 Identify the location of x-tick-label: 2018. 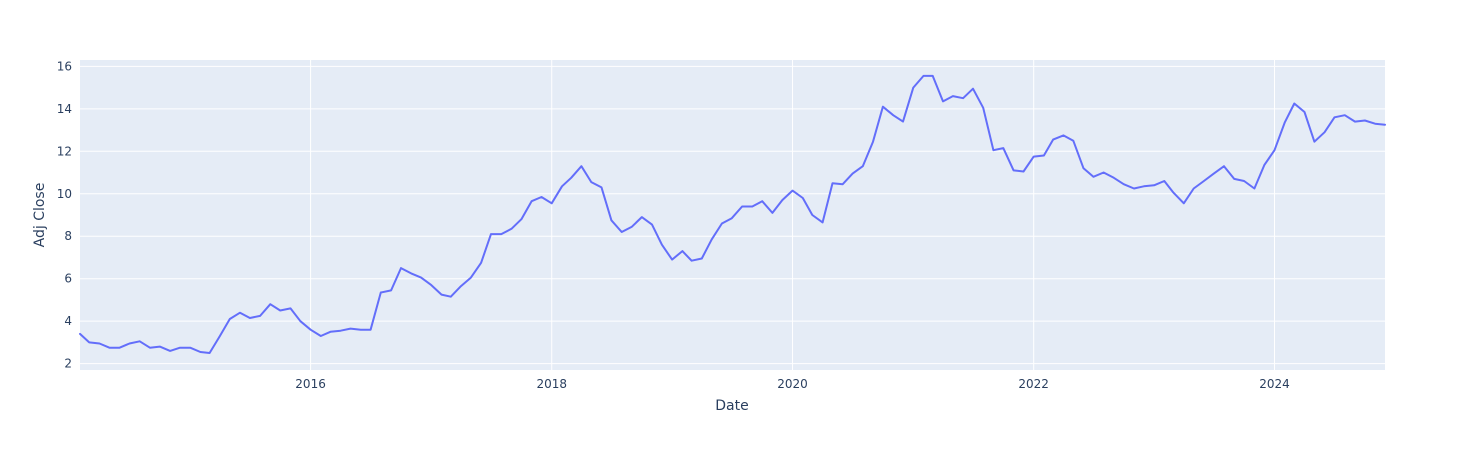
(551, 384).